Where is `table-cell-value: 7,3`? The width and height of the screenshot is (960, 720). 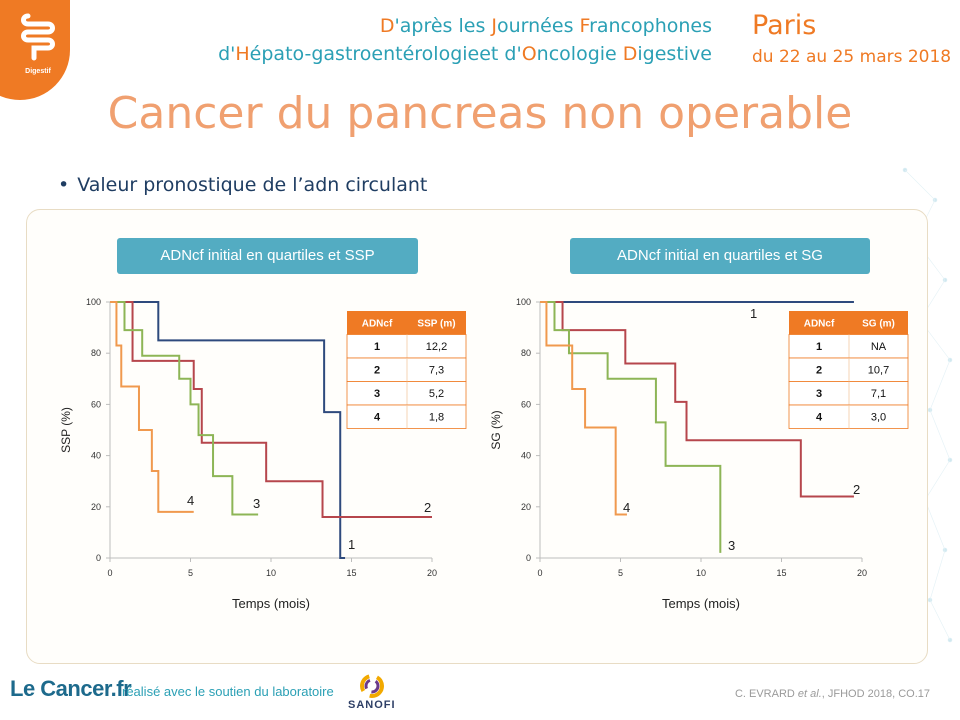
table-cell-value: 7,3 is located at coordinates (436, 371).